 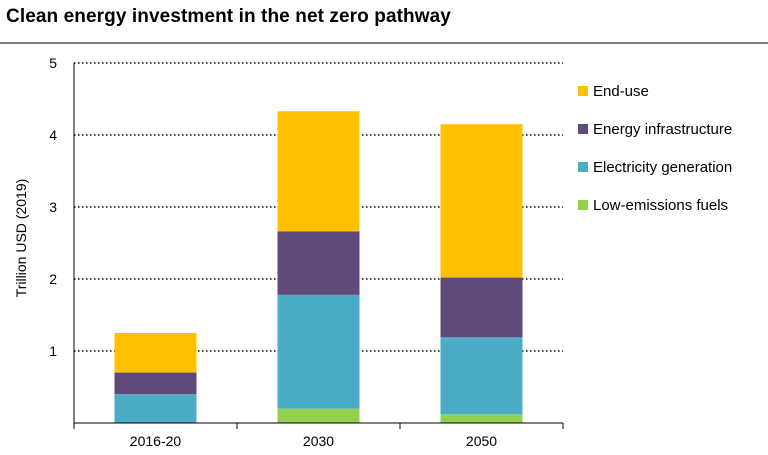 I want to click on legend-label: End-use, so click(x=621, y=91).